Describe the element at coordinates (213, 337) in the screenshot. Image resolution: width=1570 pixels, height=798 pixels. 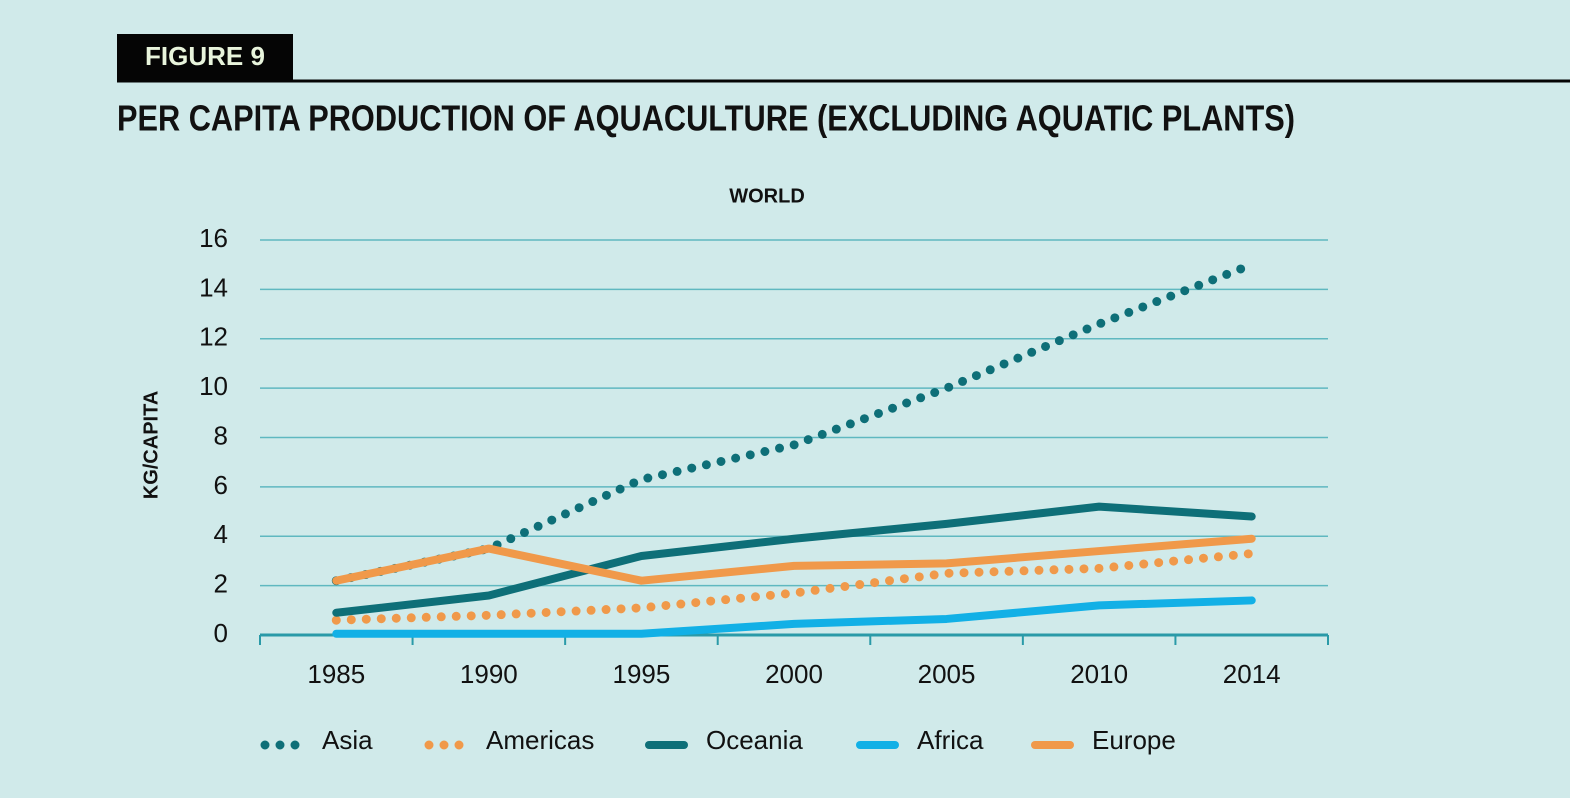
I see `y-tick-label: 12` at that location.